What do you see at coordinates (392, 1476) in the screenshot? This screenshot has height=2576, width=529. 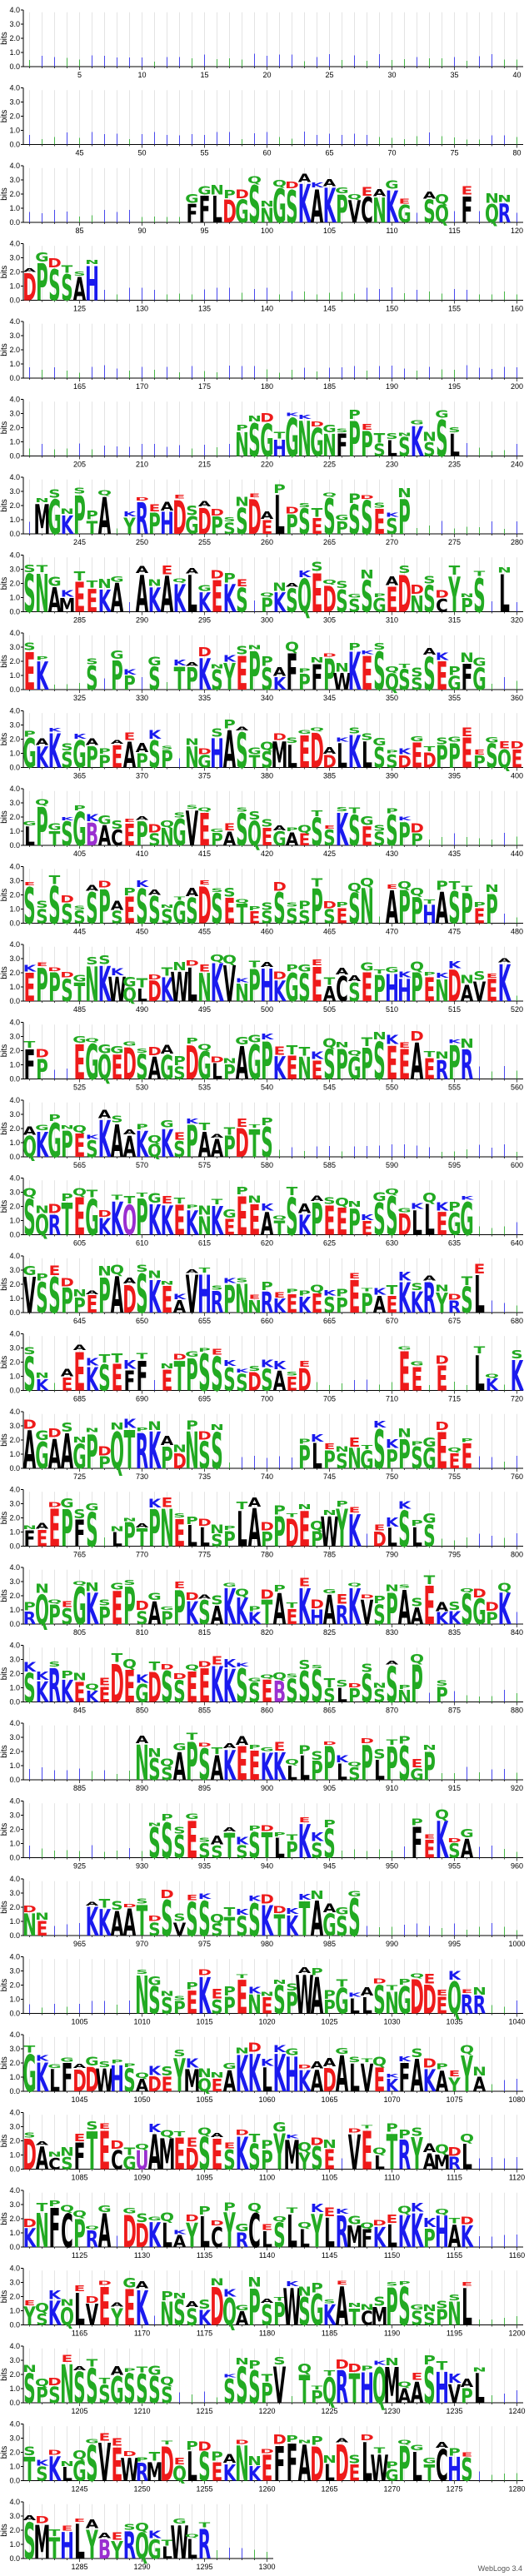 I see `x-tick-label: 750` at bounding box center [392, 1476].